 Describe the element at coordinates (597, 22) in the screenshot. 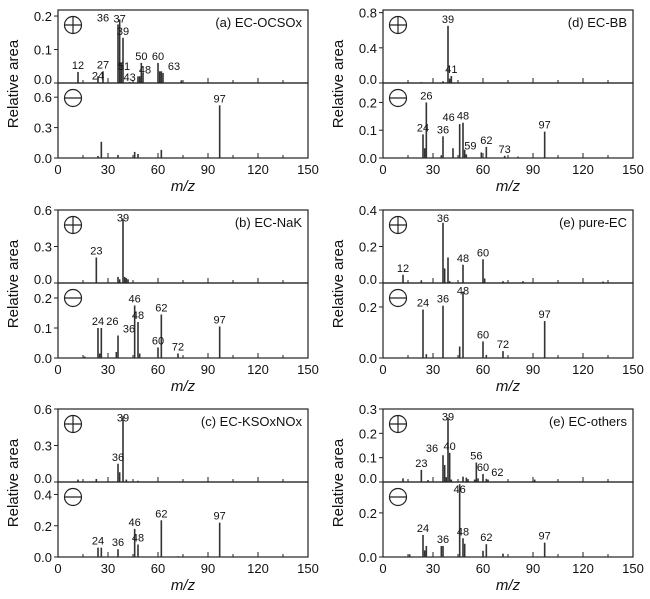

I see `panel-title: (d) EC-BB` at that location.